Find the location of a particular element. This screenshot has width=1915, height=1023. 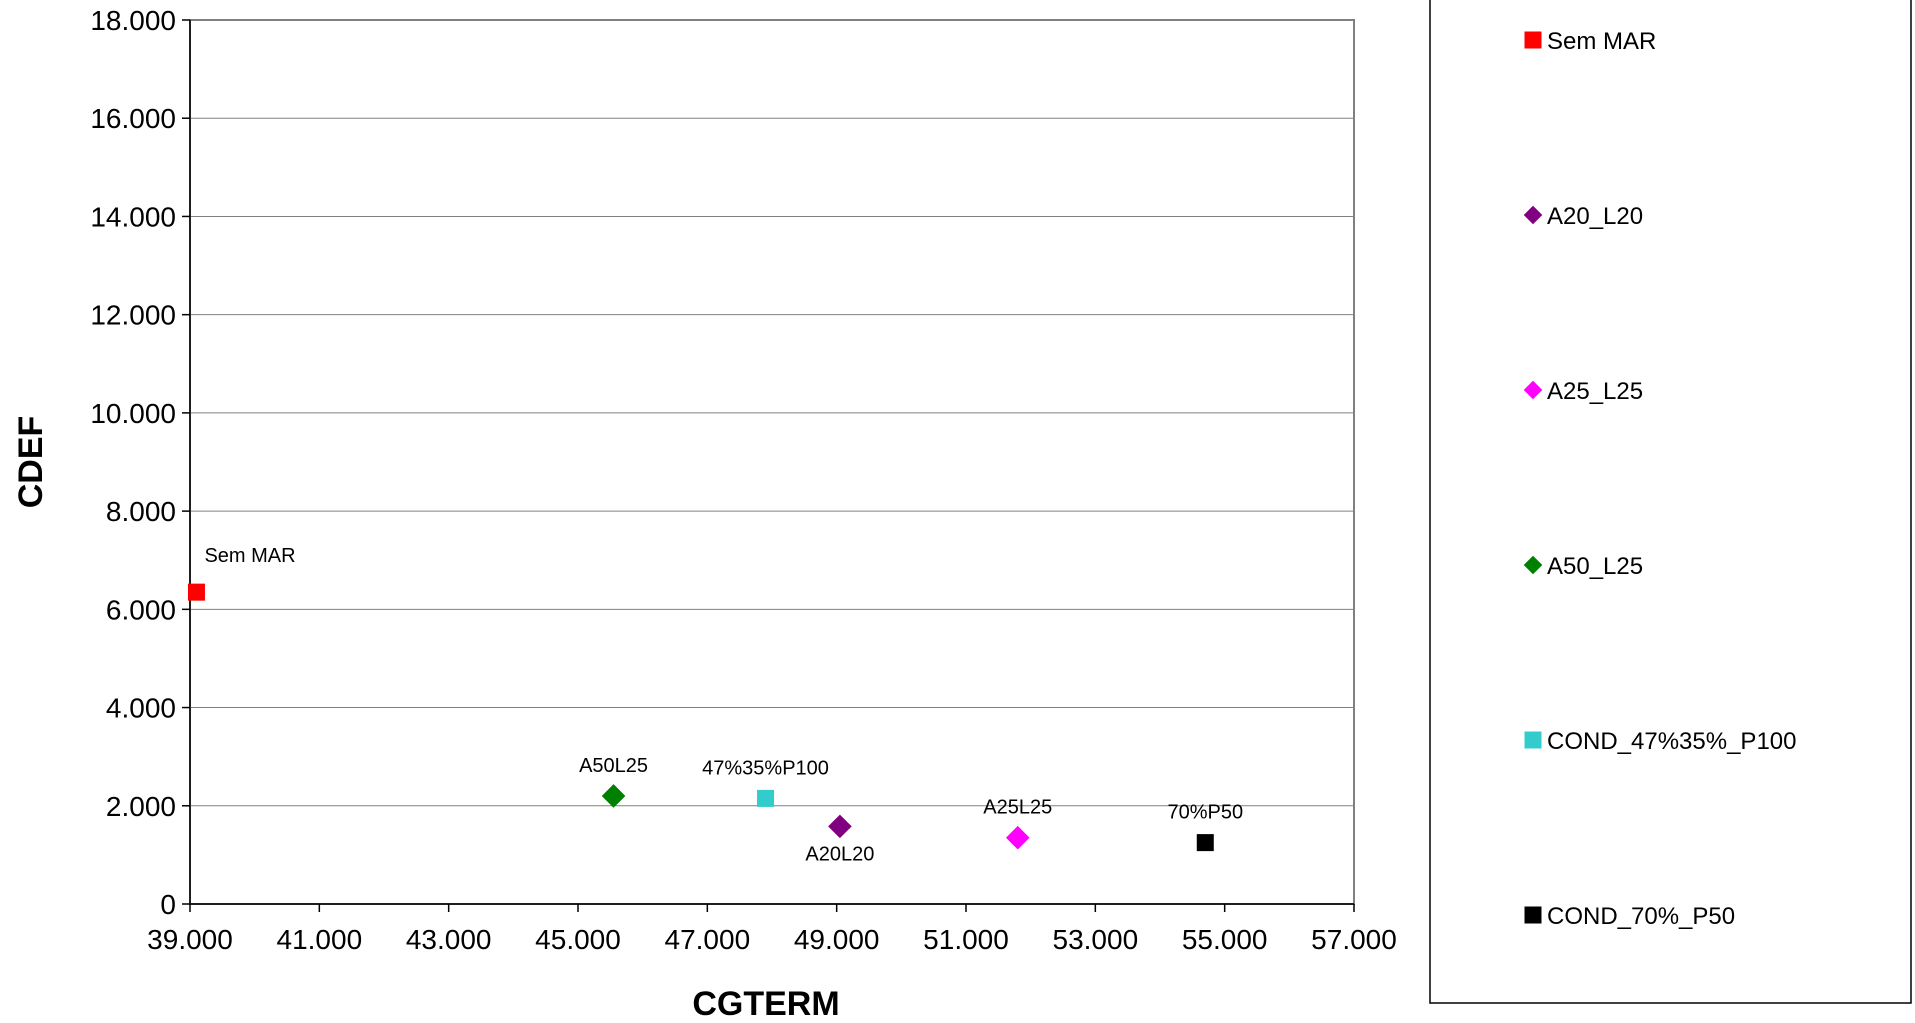

legend-label: Sem MAR is located at coordinates (1601, 41).